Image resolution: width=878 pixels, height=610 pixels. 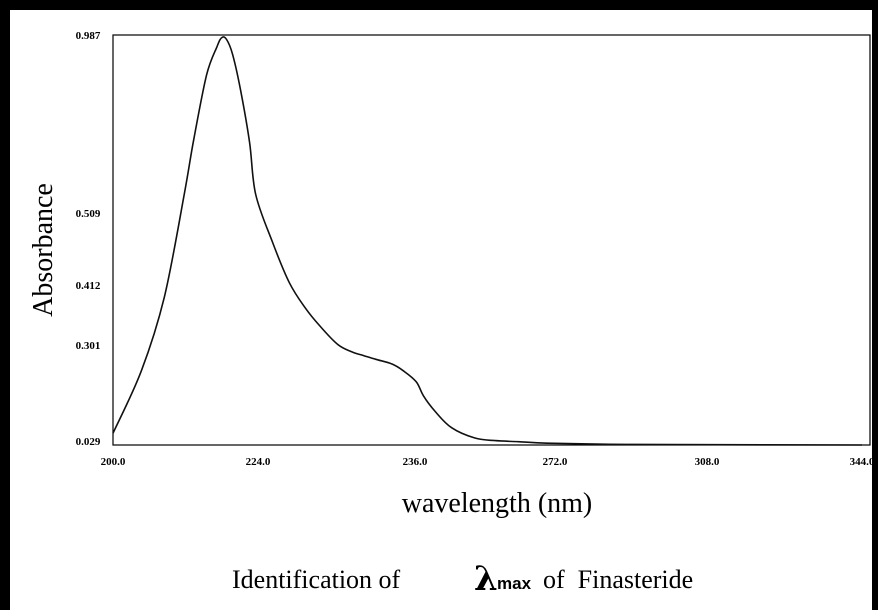 What do you see at coordinates (415, 462) in the screenshot?
I see `x-tick-label: 236.0` at bounding box center [415, 462].